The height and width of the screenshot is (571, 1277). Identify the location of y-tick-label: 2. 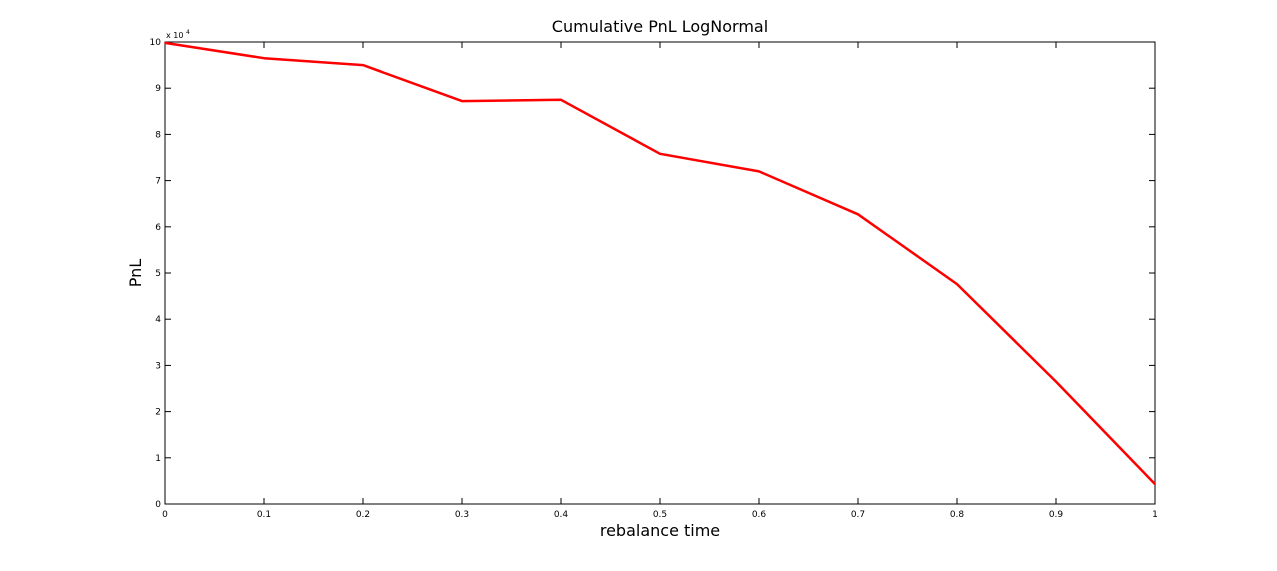
(158, 413).